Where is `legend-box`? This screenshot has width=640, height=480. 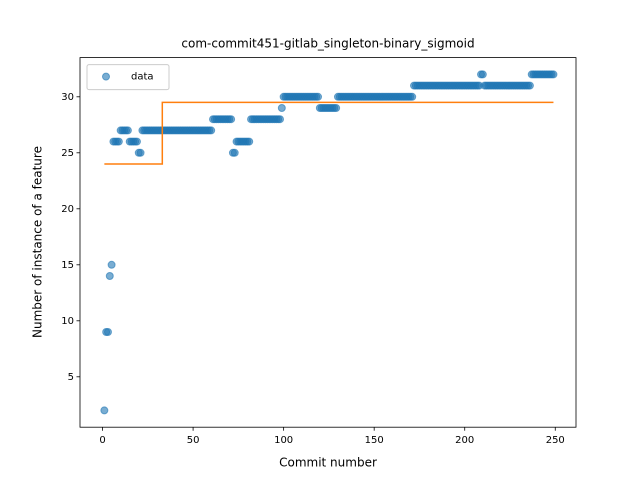 legend-box is located at coordinates (128, 77).